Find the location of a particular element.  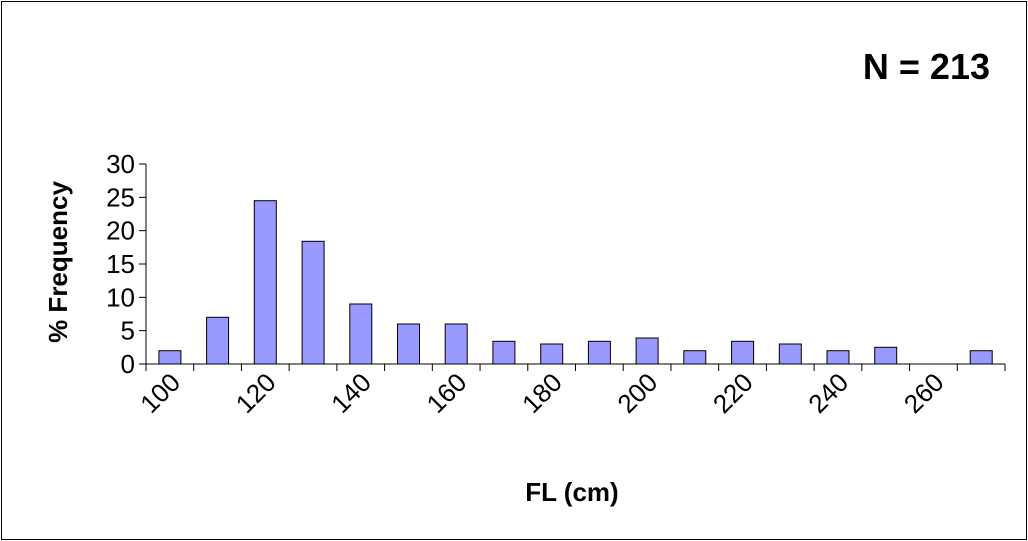

y-tick-label-1: 5 is located at coordinates (128, 331).